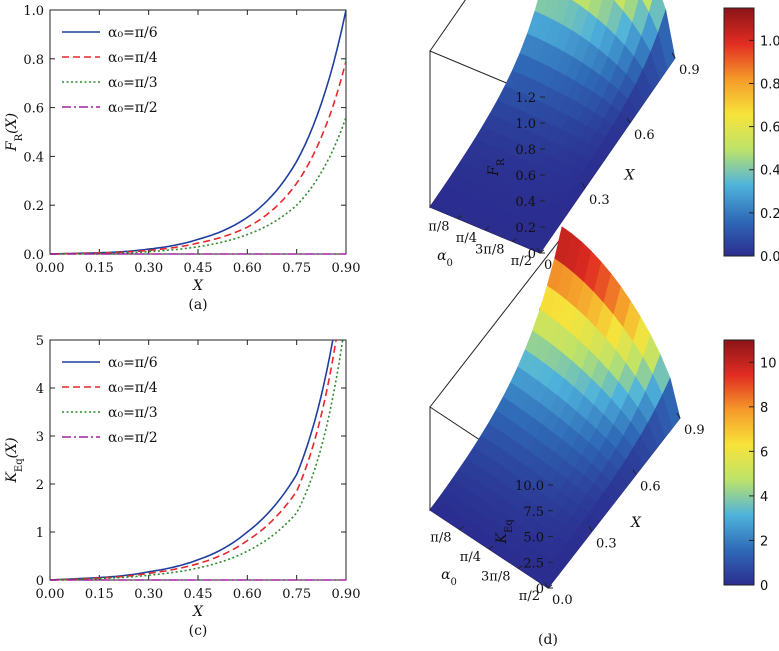 The height and width of the screenshot is (651, 779). I want to click on legend-label: α₀=π/6, so click(133, 33).